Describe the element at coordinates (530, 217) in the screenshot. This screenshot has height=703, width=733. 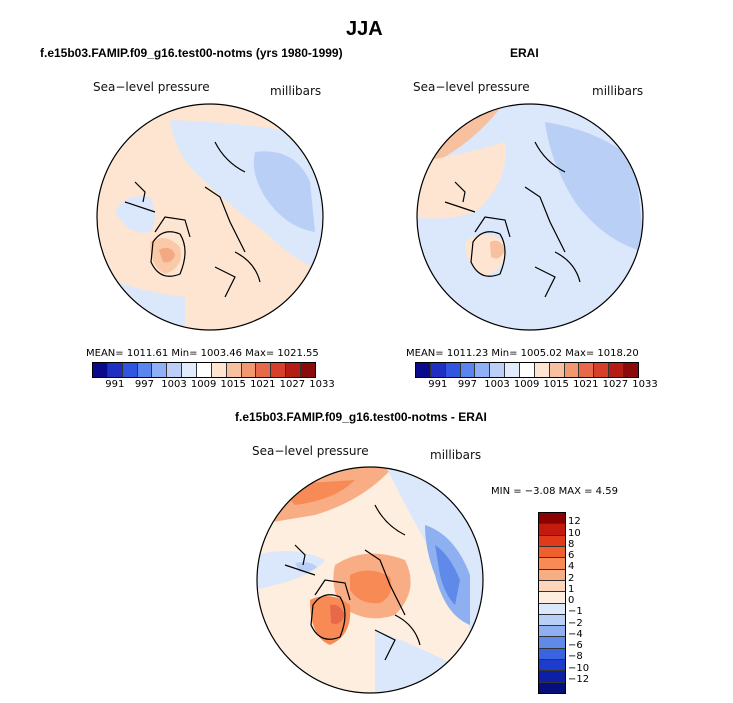
I see `obs-polar-map` at that location.